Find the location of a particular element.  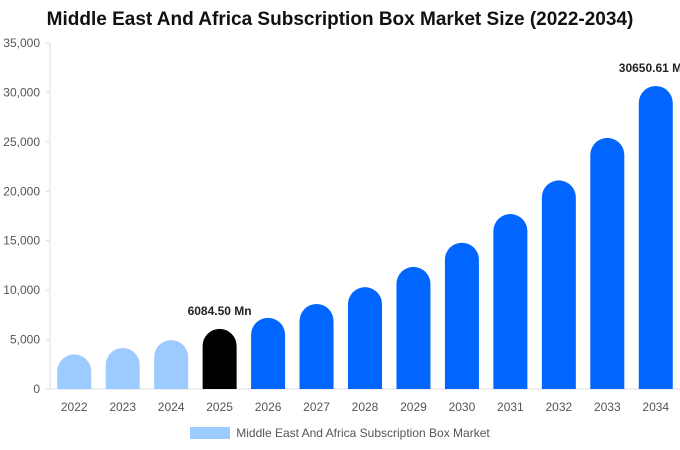

x-tick-label: 2029 is located at coordinates (413, 407).